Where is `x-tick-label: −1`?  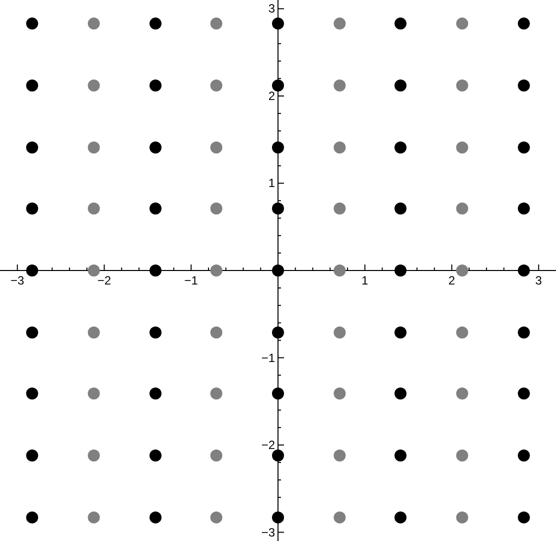
x-tick-label: −1 is located at coordinates (191, 281).